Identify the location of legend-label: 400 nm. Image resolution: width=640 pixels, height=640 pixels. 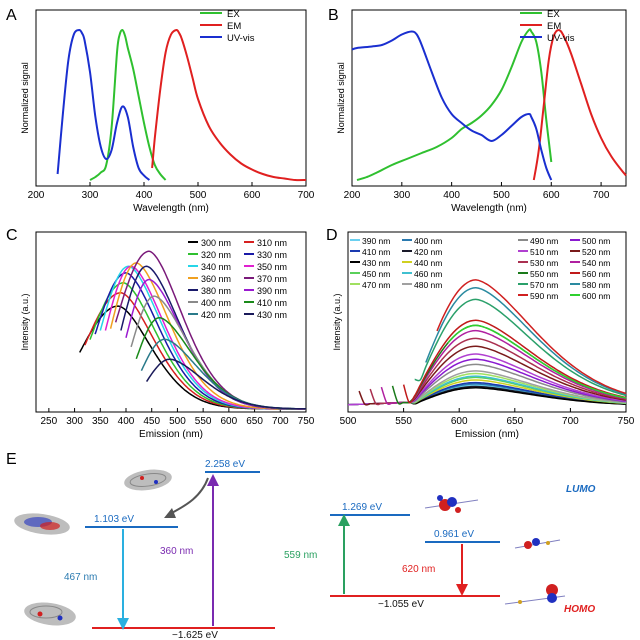
(216, 303).